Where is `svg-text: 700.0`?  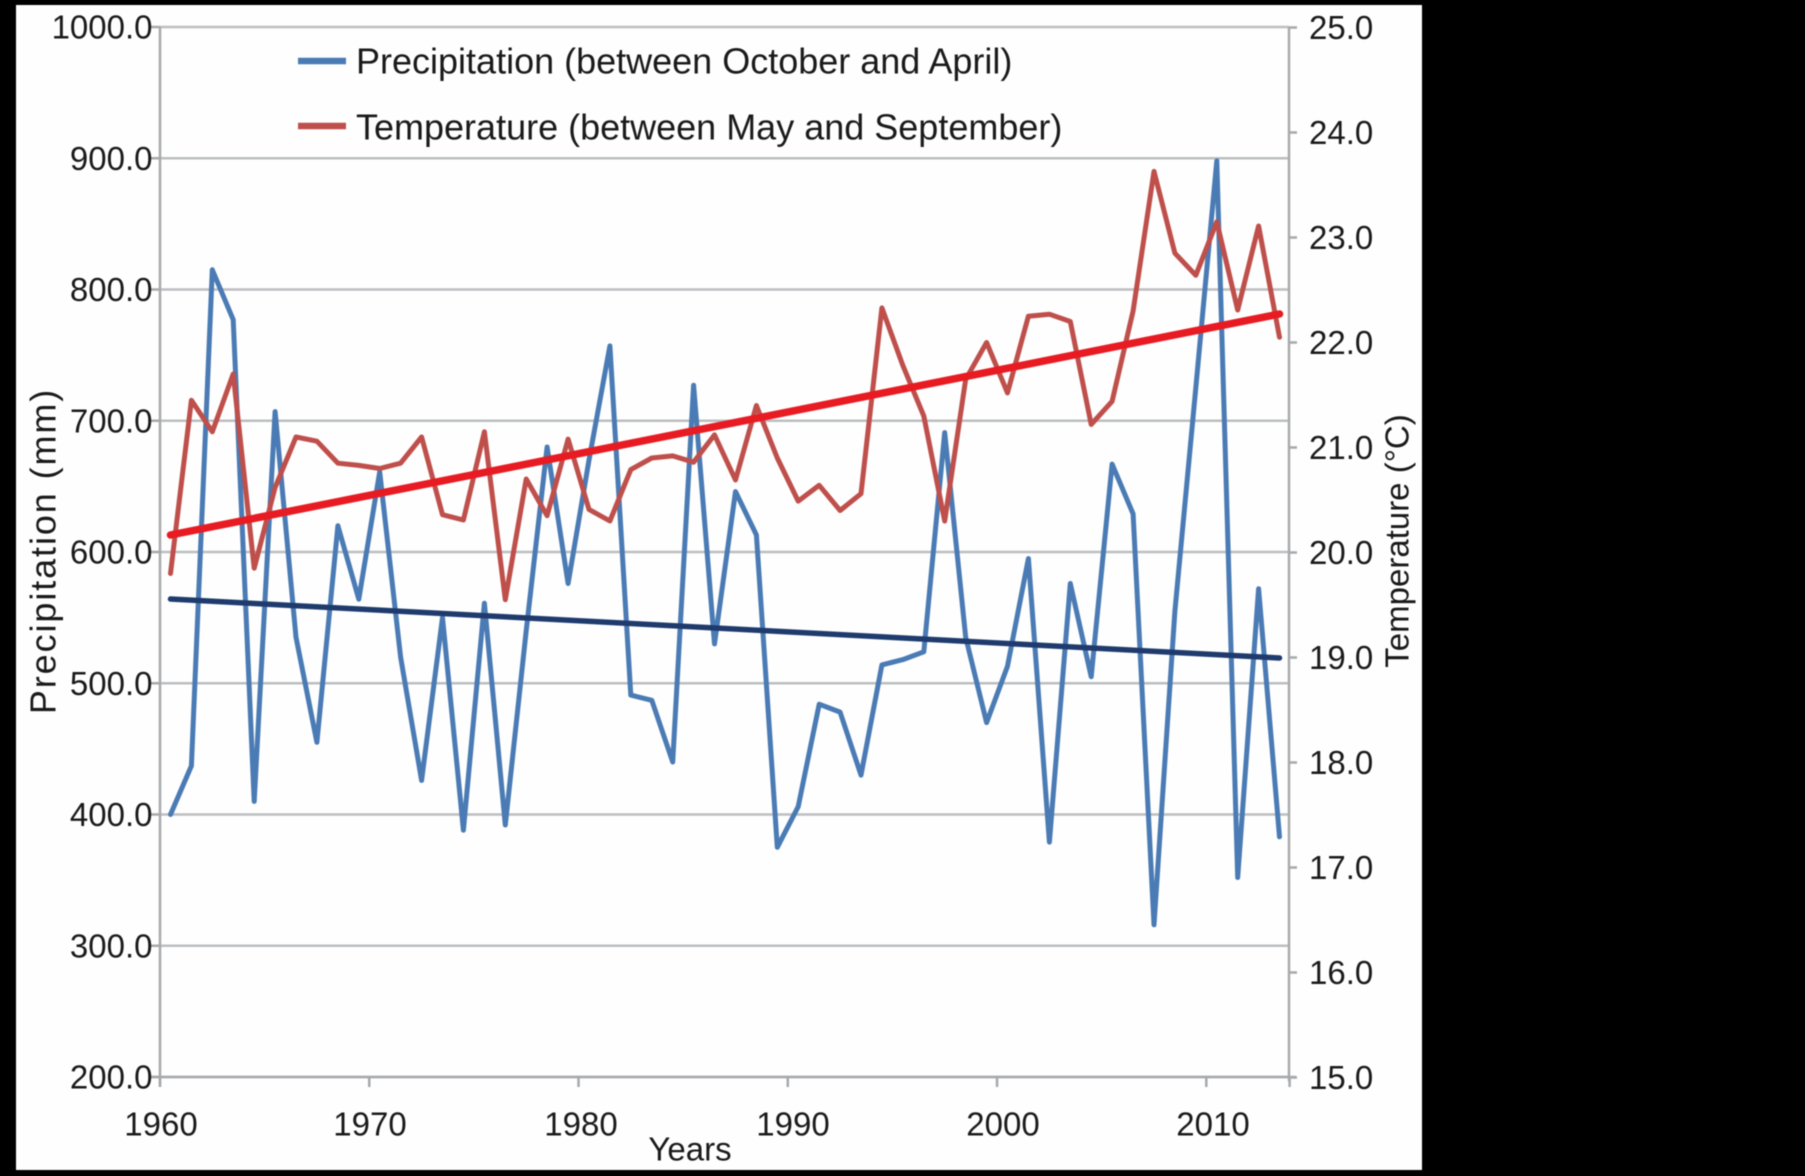
svg-text: 700.0 is located at coordinates (111, 420).